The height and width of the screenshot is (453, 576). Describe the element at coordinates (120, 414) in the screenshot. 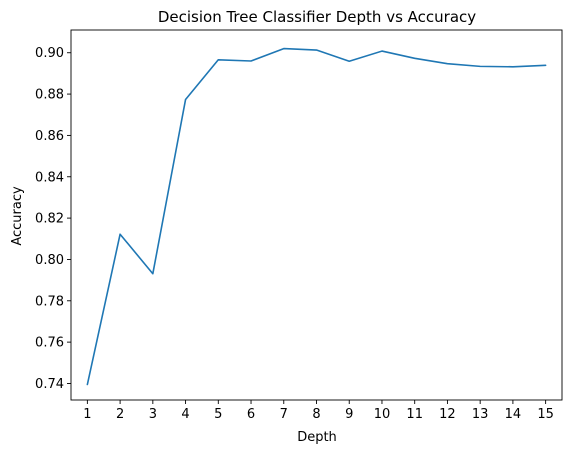

I see `x-tick-label: 2` at that location.